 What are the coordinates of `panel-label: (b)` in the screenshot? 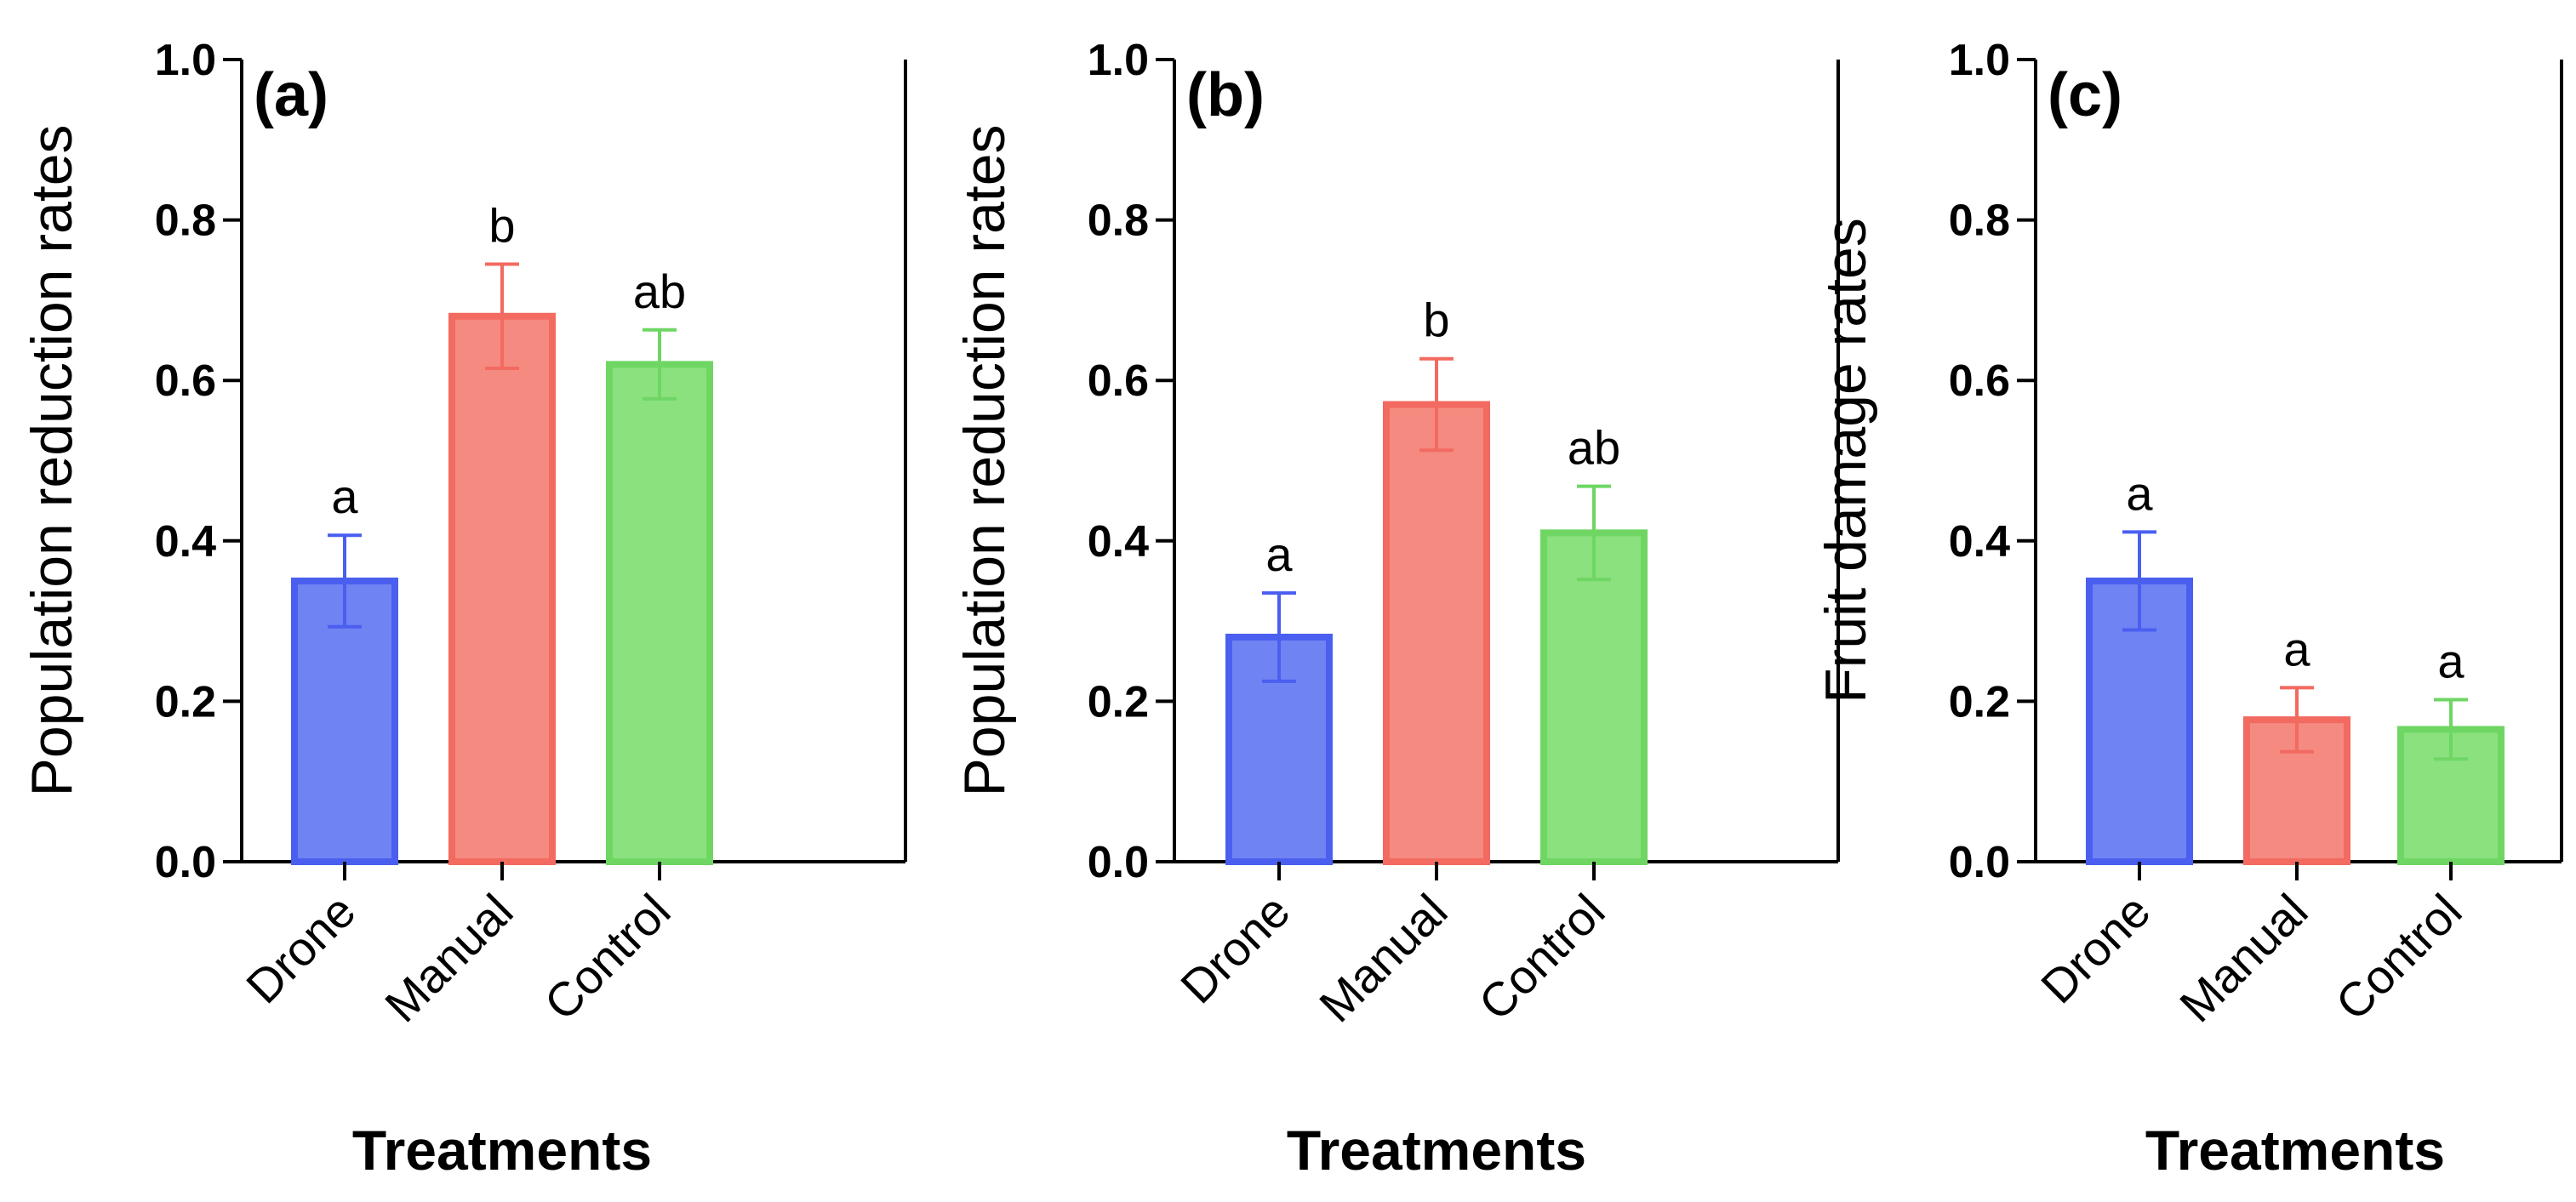 It's located at (1225, 95).